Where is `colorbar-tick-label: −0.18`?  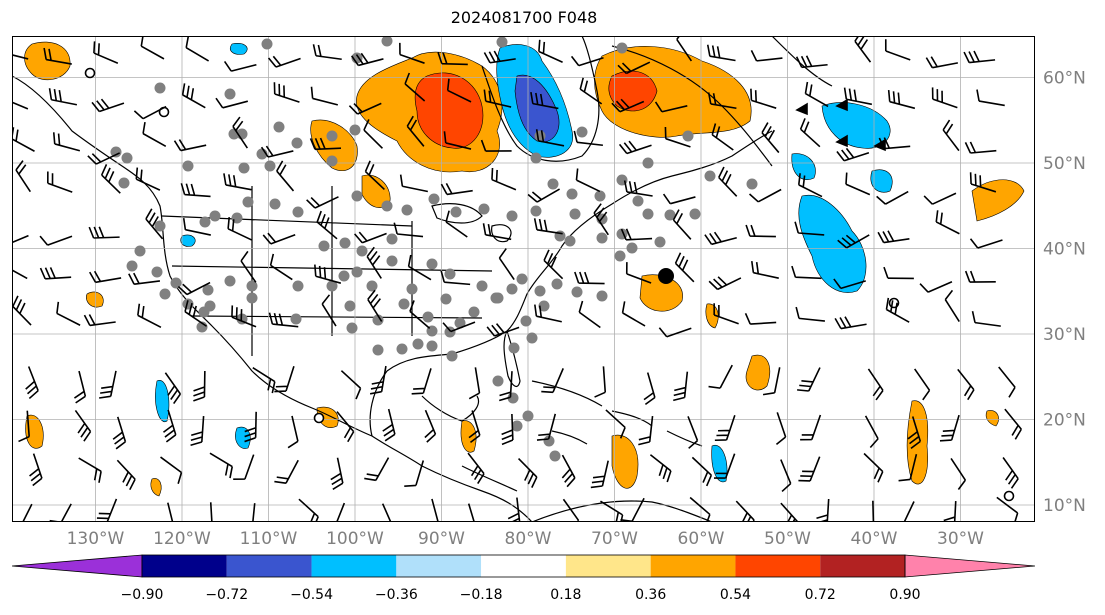
colorbar-tick-label: −0.18 is located at coordinates (481, 595).